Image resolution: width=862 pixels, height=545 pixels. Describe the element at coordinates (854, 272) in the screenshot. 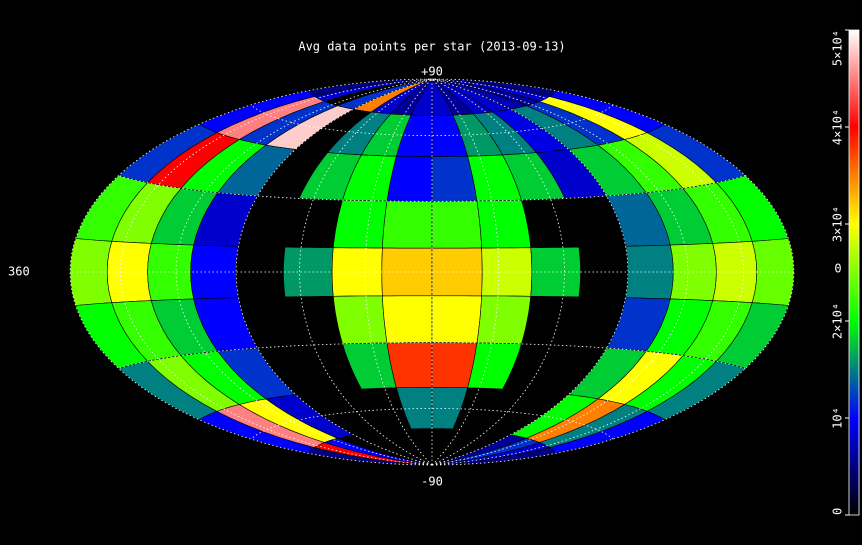

I see `colorbar` at that location.